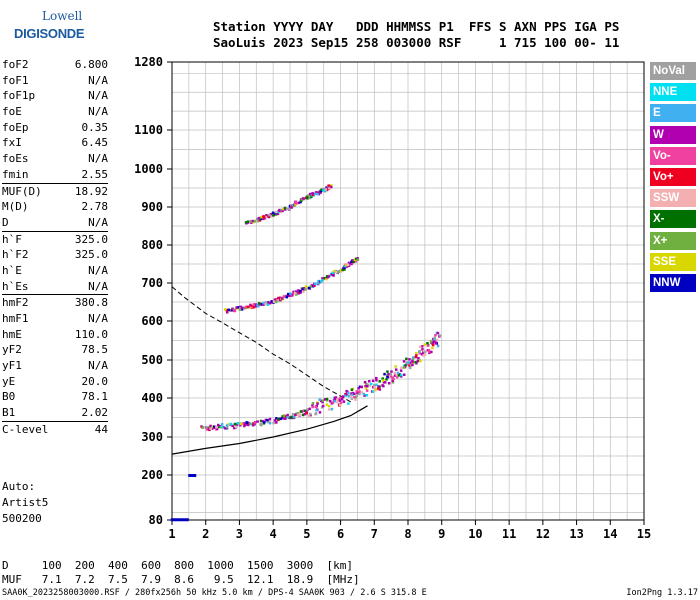 The width and height of the screenshot is (700, 600). What do you see at coordinates (12, 350) in the screenshot?
I see `param-label: yF2` at bounding box center [12, 350].